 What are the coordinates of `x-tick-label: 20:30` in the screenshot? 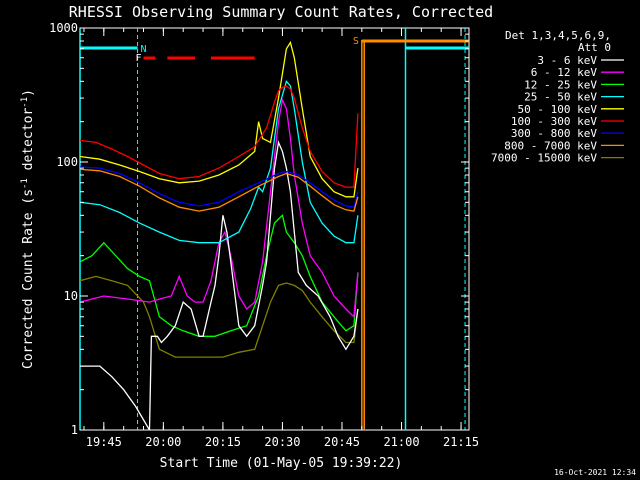 It's located at (282, 442).